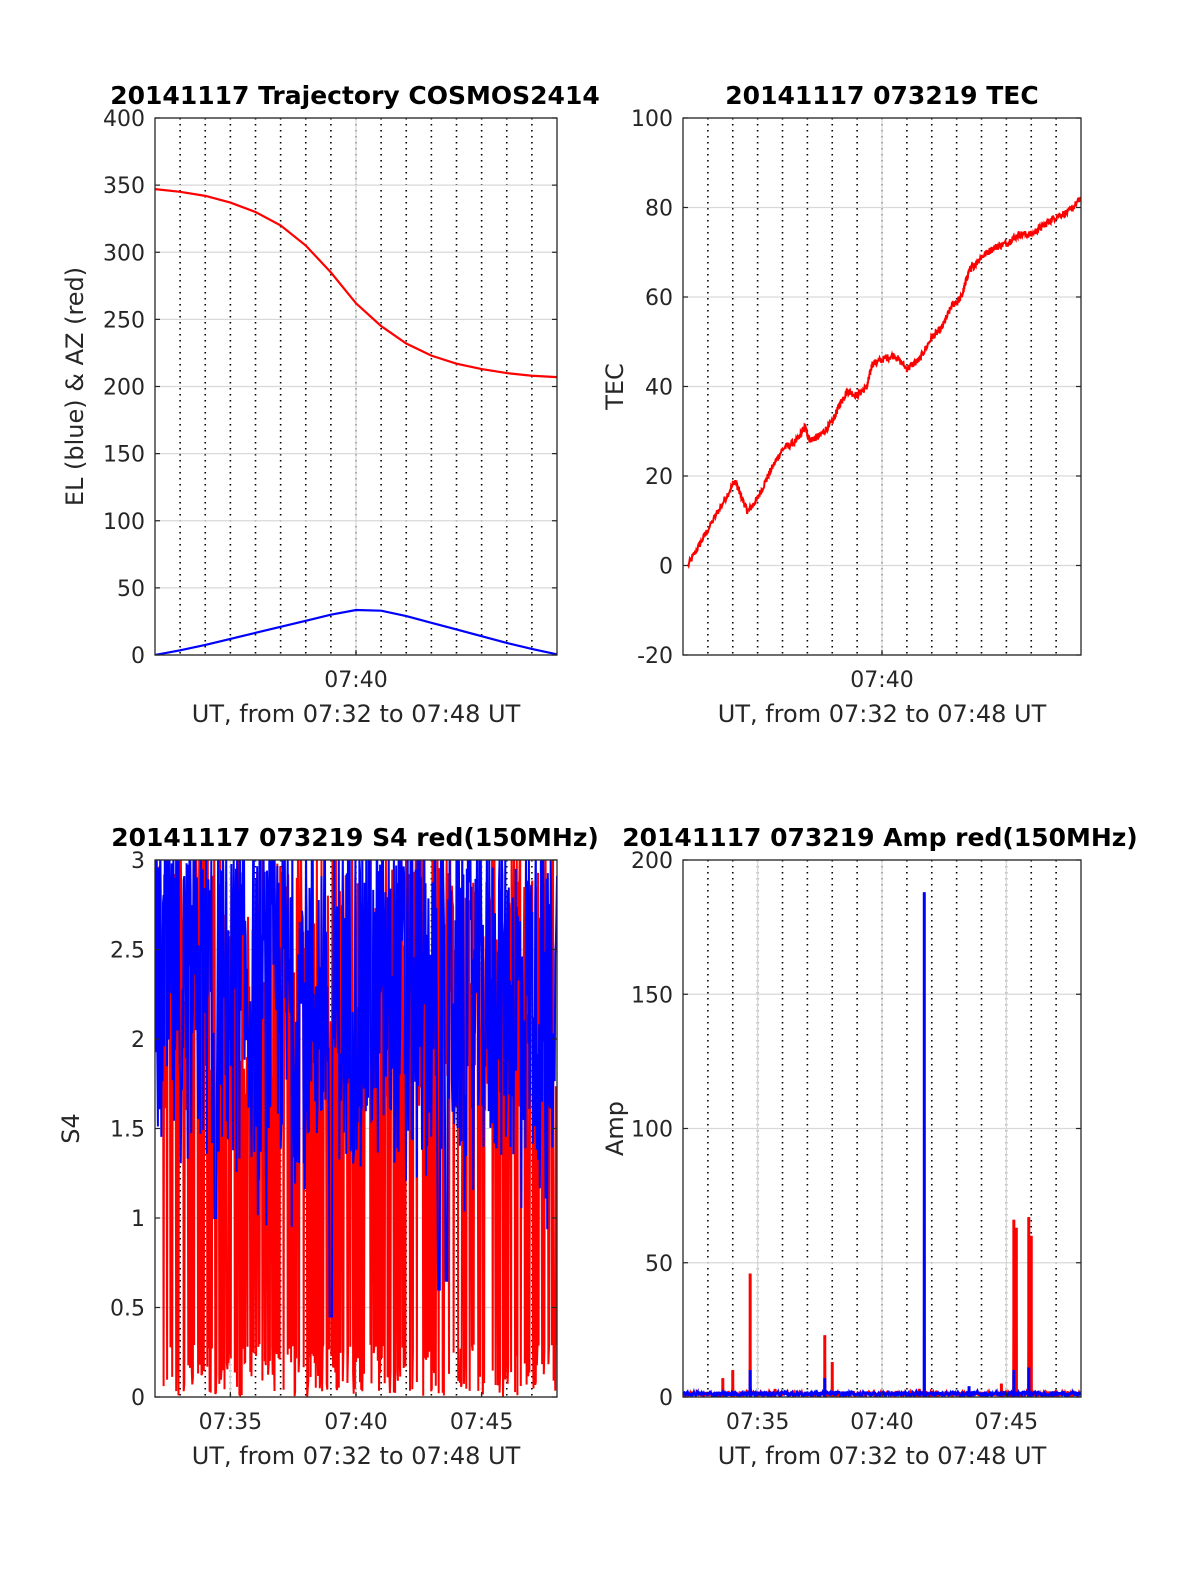 This screenshot has width=1200, height=1575. Describe the element at coordinates (124, 320) in the screenshot. I see `trajectory-y-tick-label: 250` at that location.